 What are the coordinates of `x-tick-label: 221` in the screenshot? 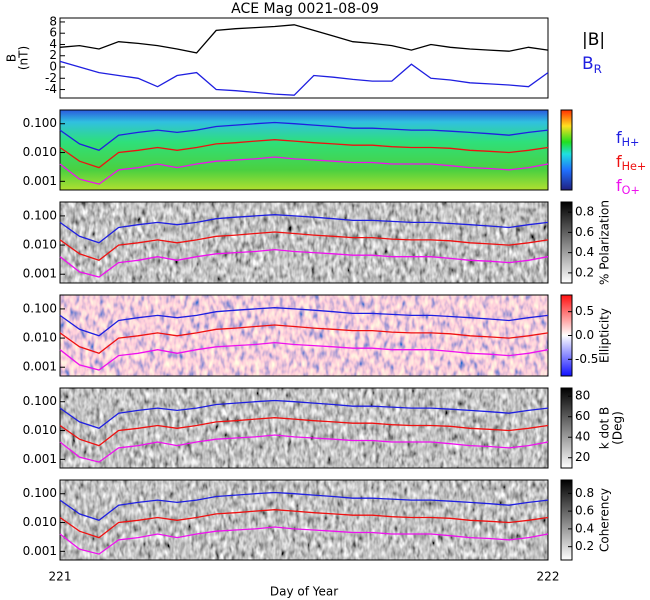 It's located at (60, 577).